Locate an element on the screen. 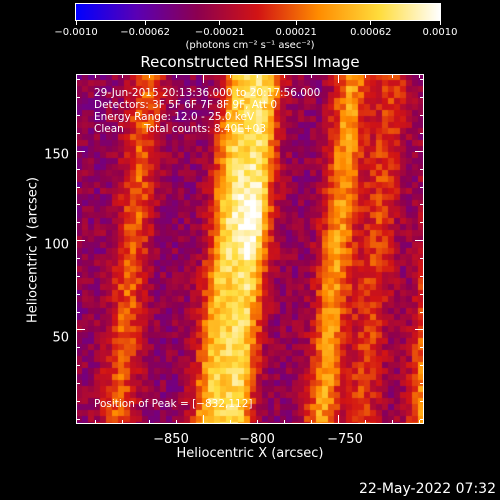 This screenshot has height=500, width=500. chart-title: Reconstructed RHESSI Image is located at coordinates (250, 62).